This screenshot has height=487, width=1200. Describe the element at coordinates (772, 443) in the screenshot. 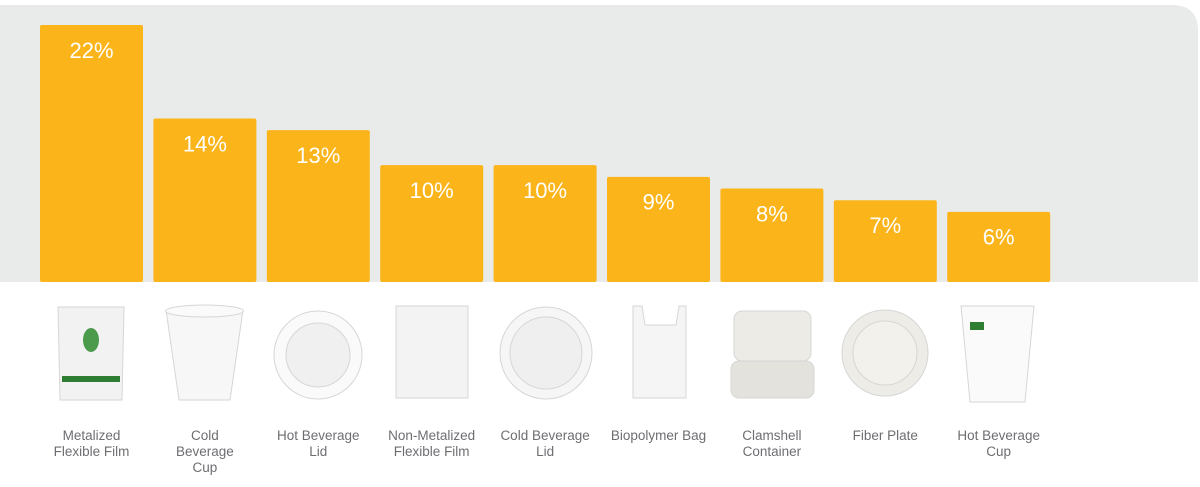

I see `category-label: Clamshell Container` at that location.